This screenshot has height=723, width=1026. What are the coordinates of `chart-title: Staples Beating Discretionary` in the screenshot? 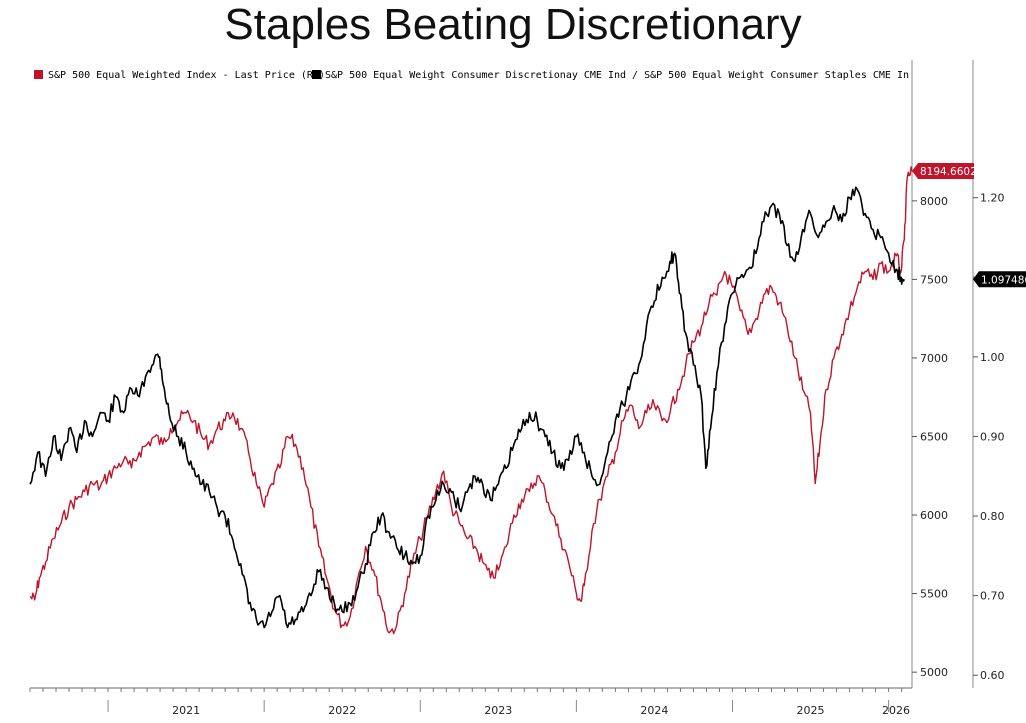 It's located at (513, 24).